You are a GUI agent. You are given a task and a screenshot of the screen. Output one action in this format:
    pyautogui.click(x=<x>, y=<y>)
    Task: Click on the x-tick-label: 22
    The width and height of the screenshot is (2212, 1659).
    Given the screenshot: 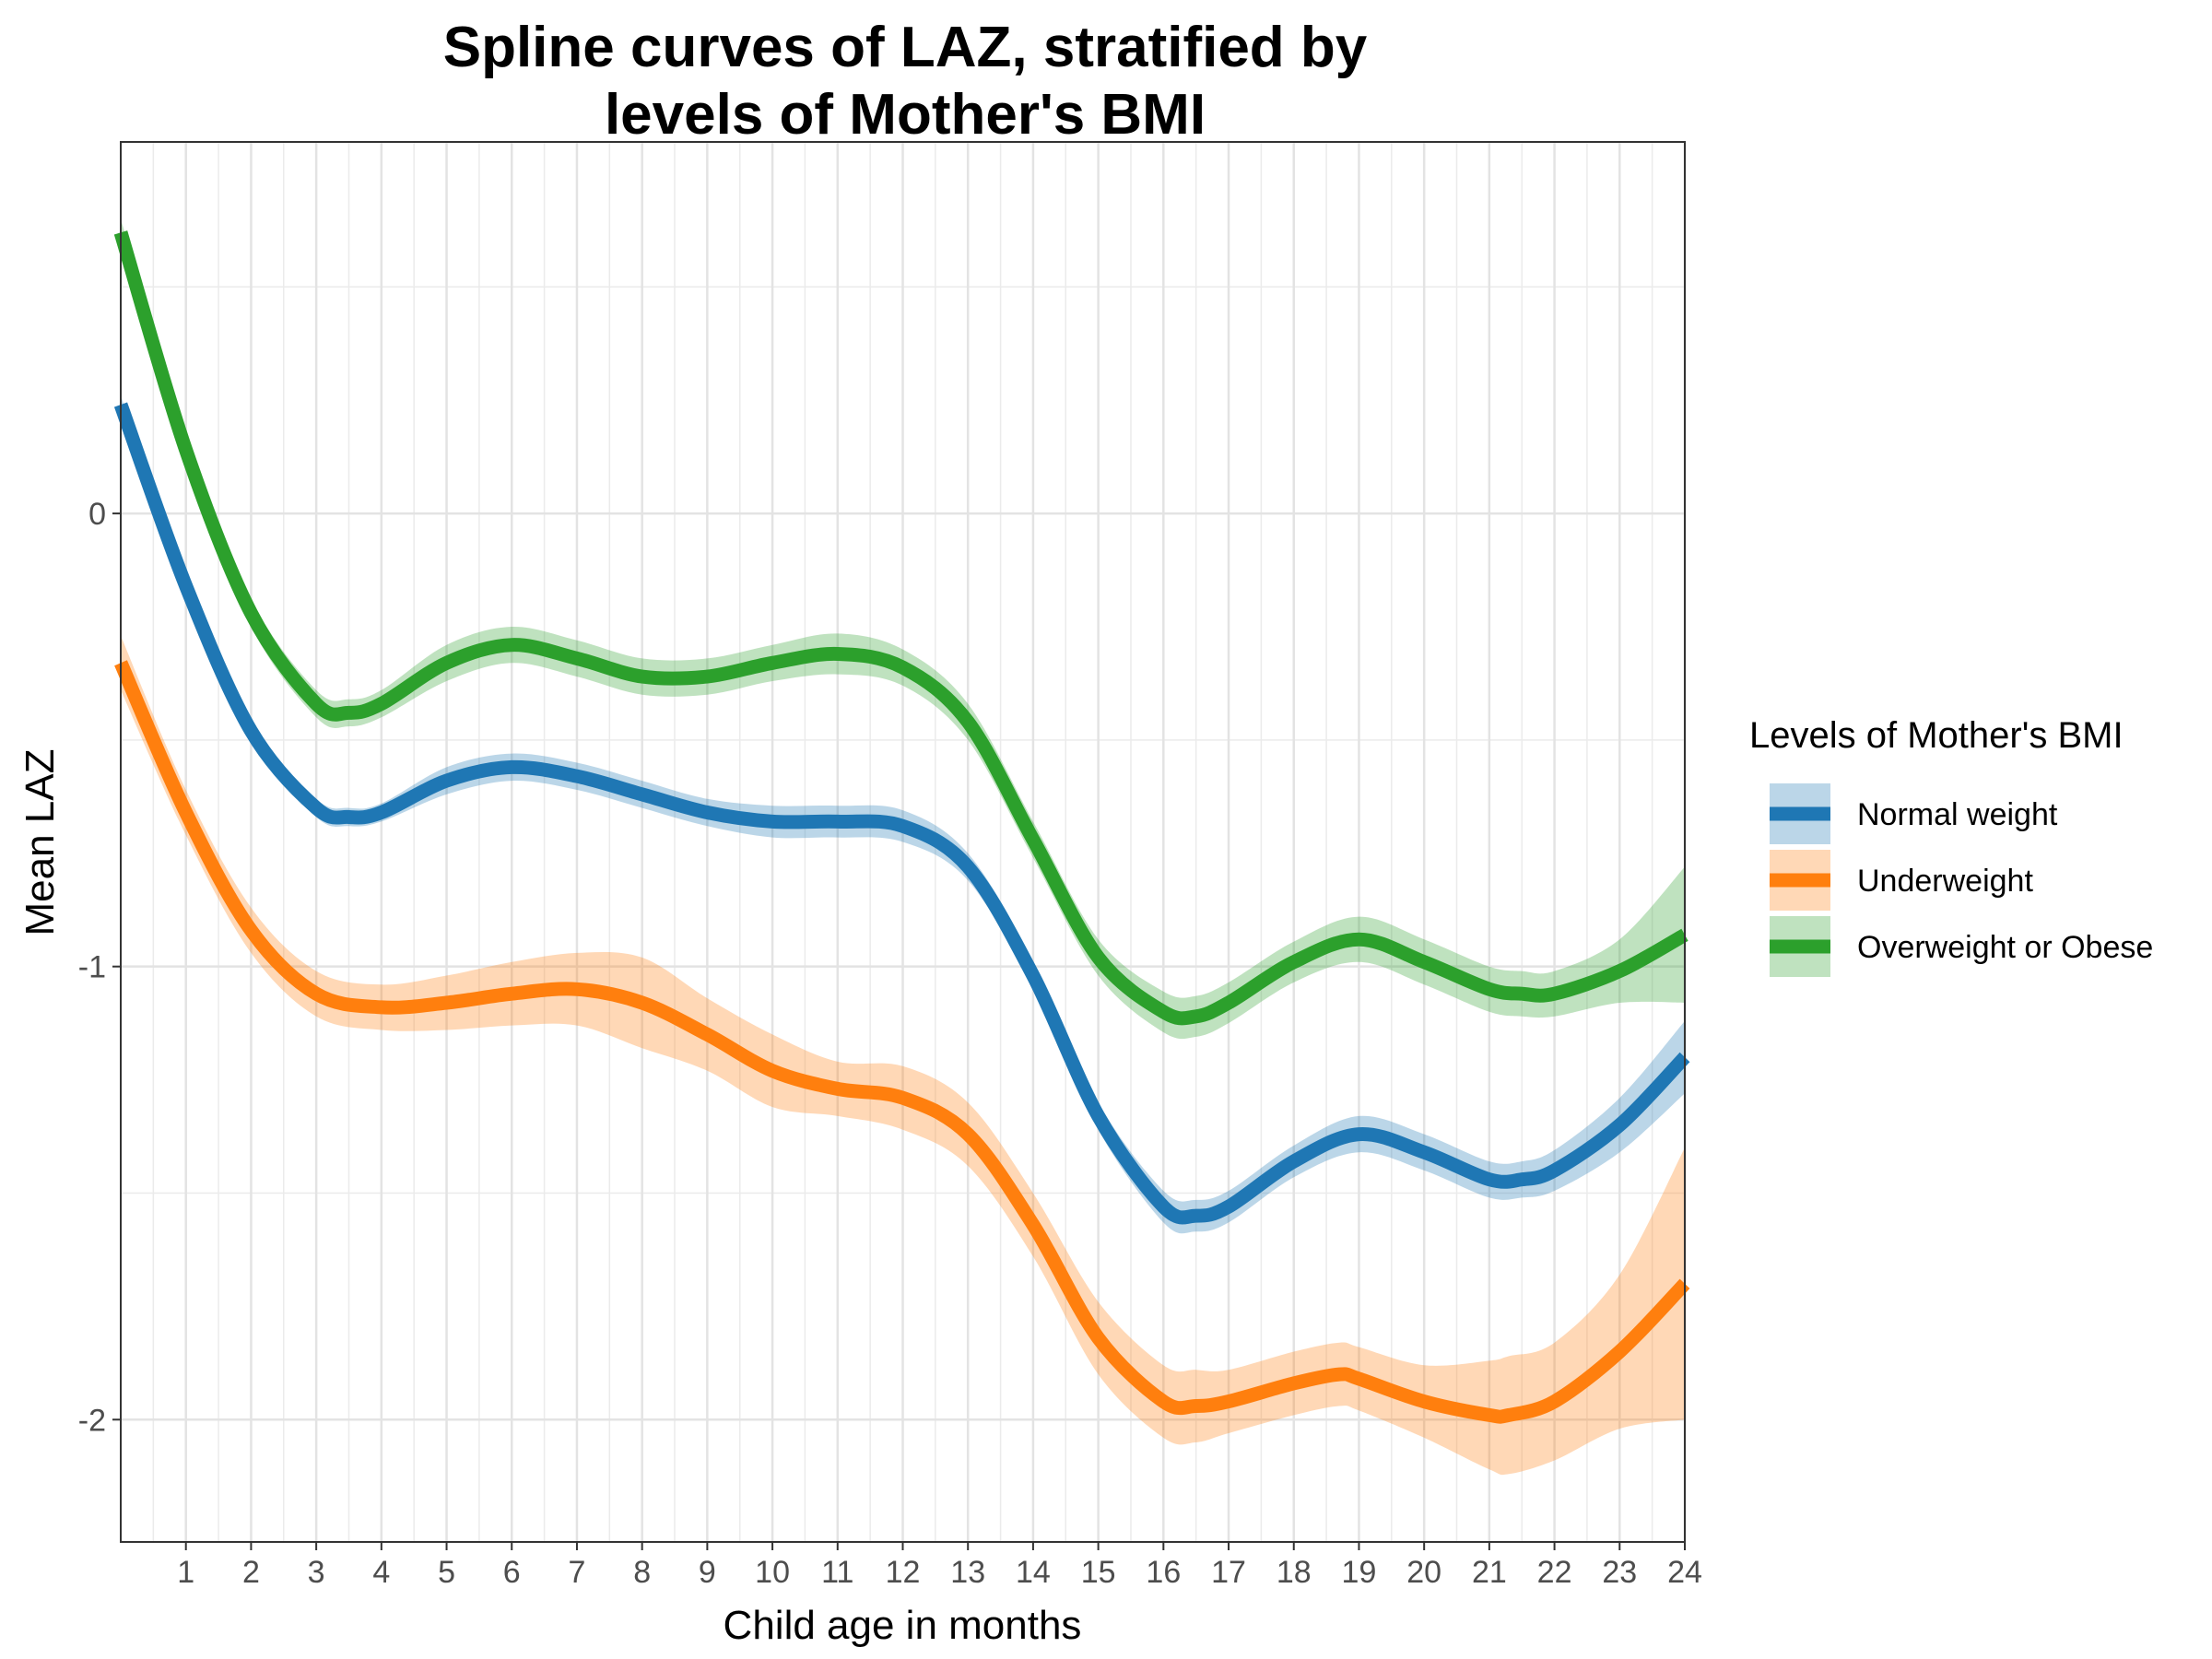 What is the action you would take?
    pyautogui.click(x=1554, y=1572)
    